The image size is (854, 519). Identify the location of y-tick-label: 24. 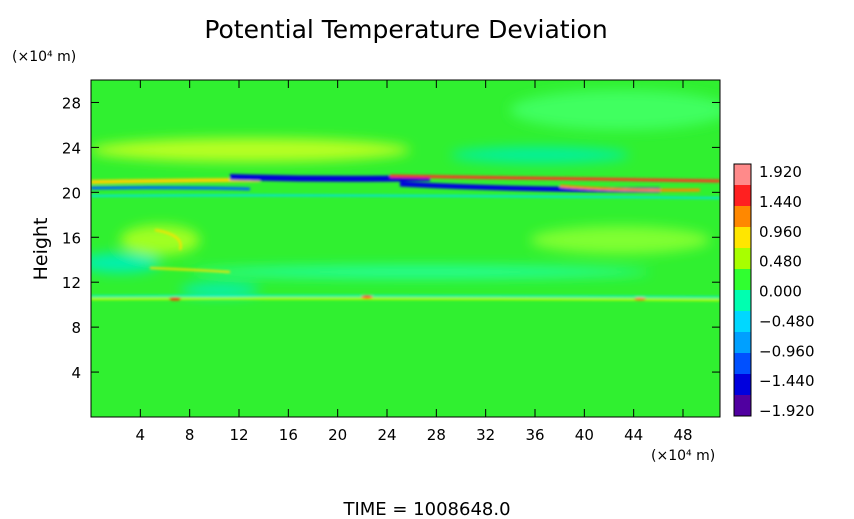
(71, 148).